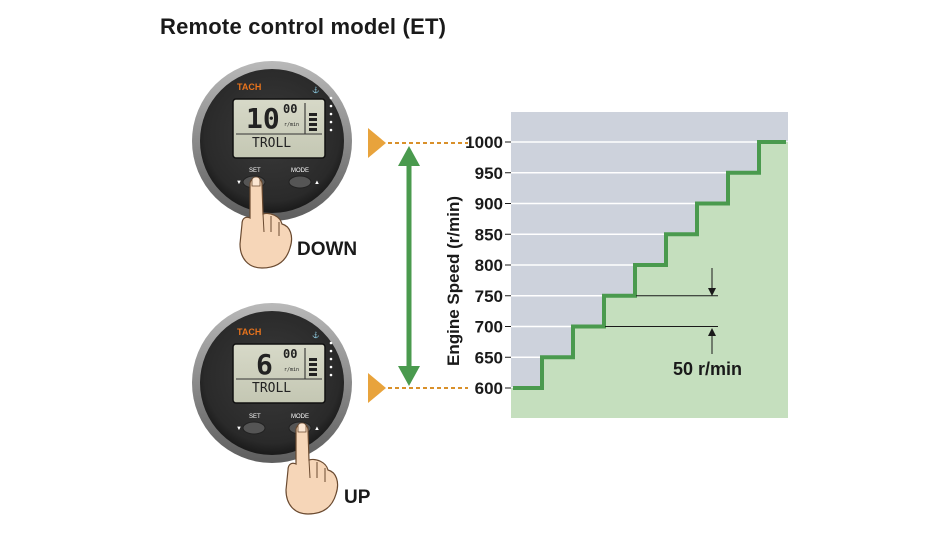  What do you see at coordinates (357, 497) in the screenshot?
I see `up-label: UP` at bounding box center [357, 497].